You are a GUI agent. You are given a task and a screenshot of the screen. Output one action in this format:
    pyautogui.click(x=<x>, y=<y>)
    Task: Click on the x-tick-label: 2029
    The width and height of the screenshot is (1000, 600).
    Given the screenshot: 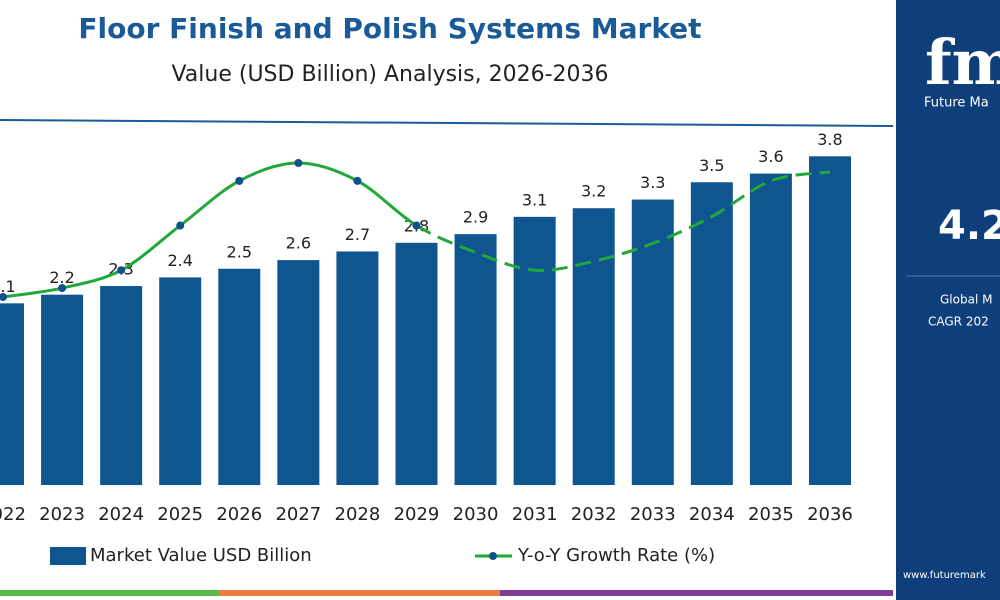 What is the action you would take?
    pyautogui.click(x=417, y=514)
    